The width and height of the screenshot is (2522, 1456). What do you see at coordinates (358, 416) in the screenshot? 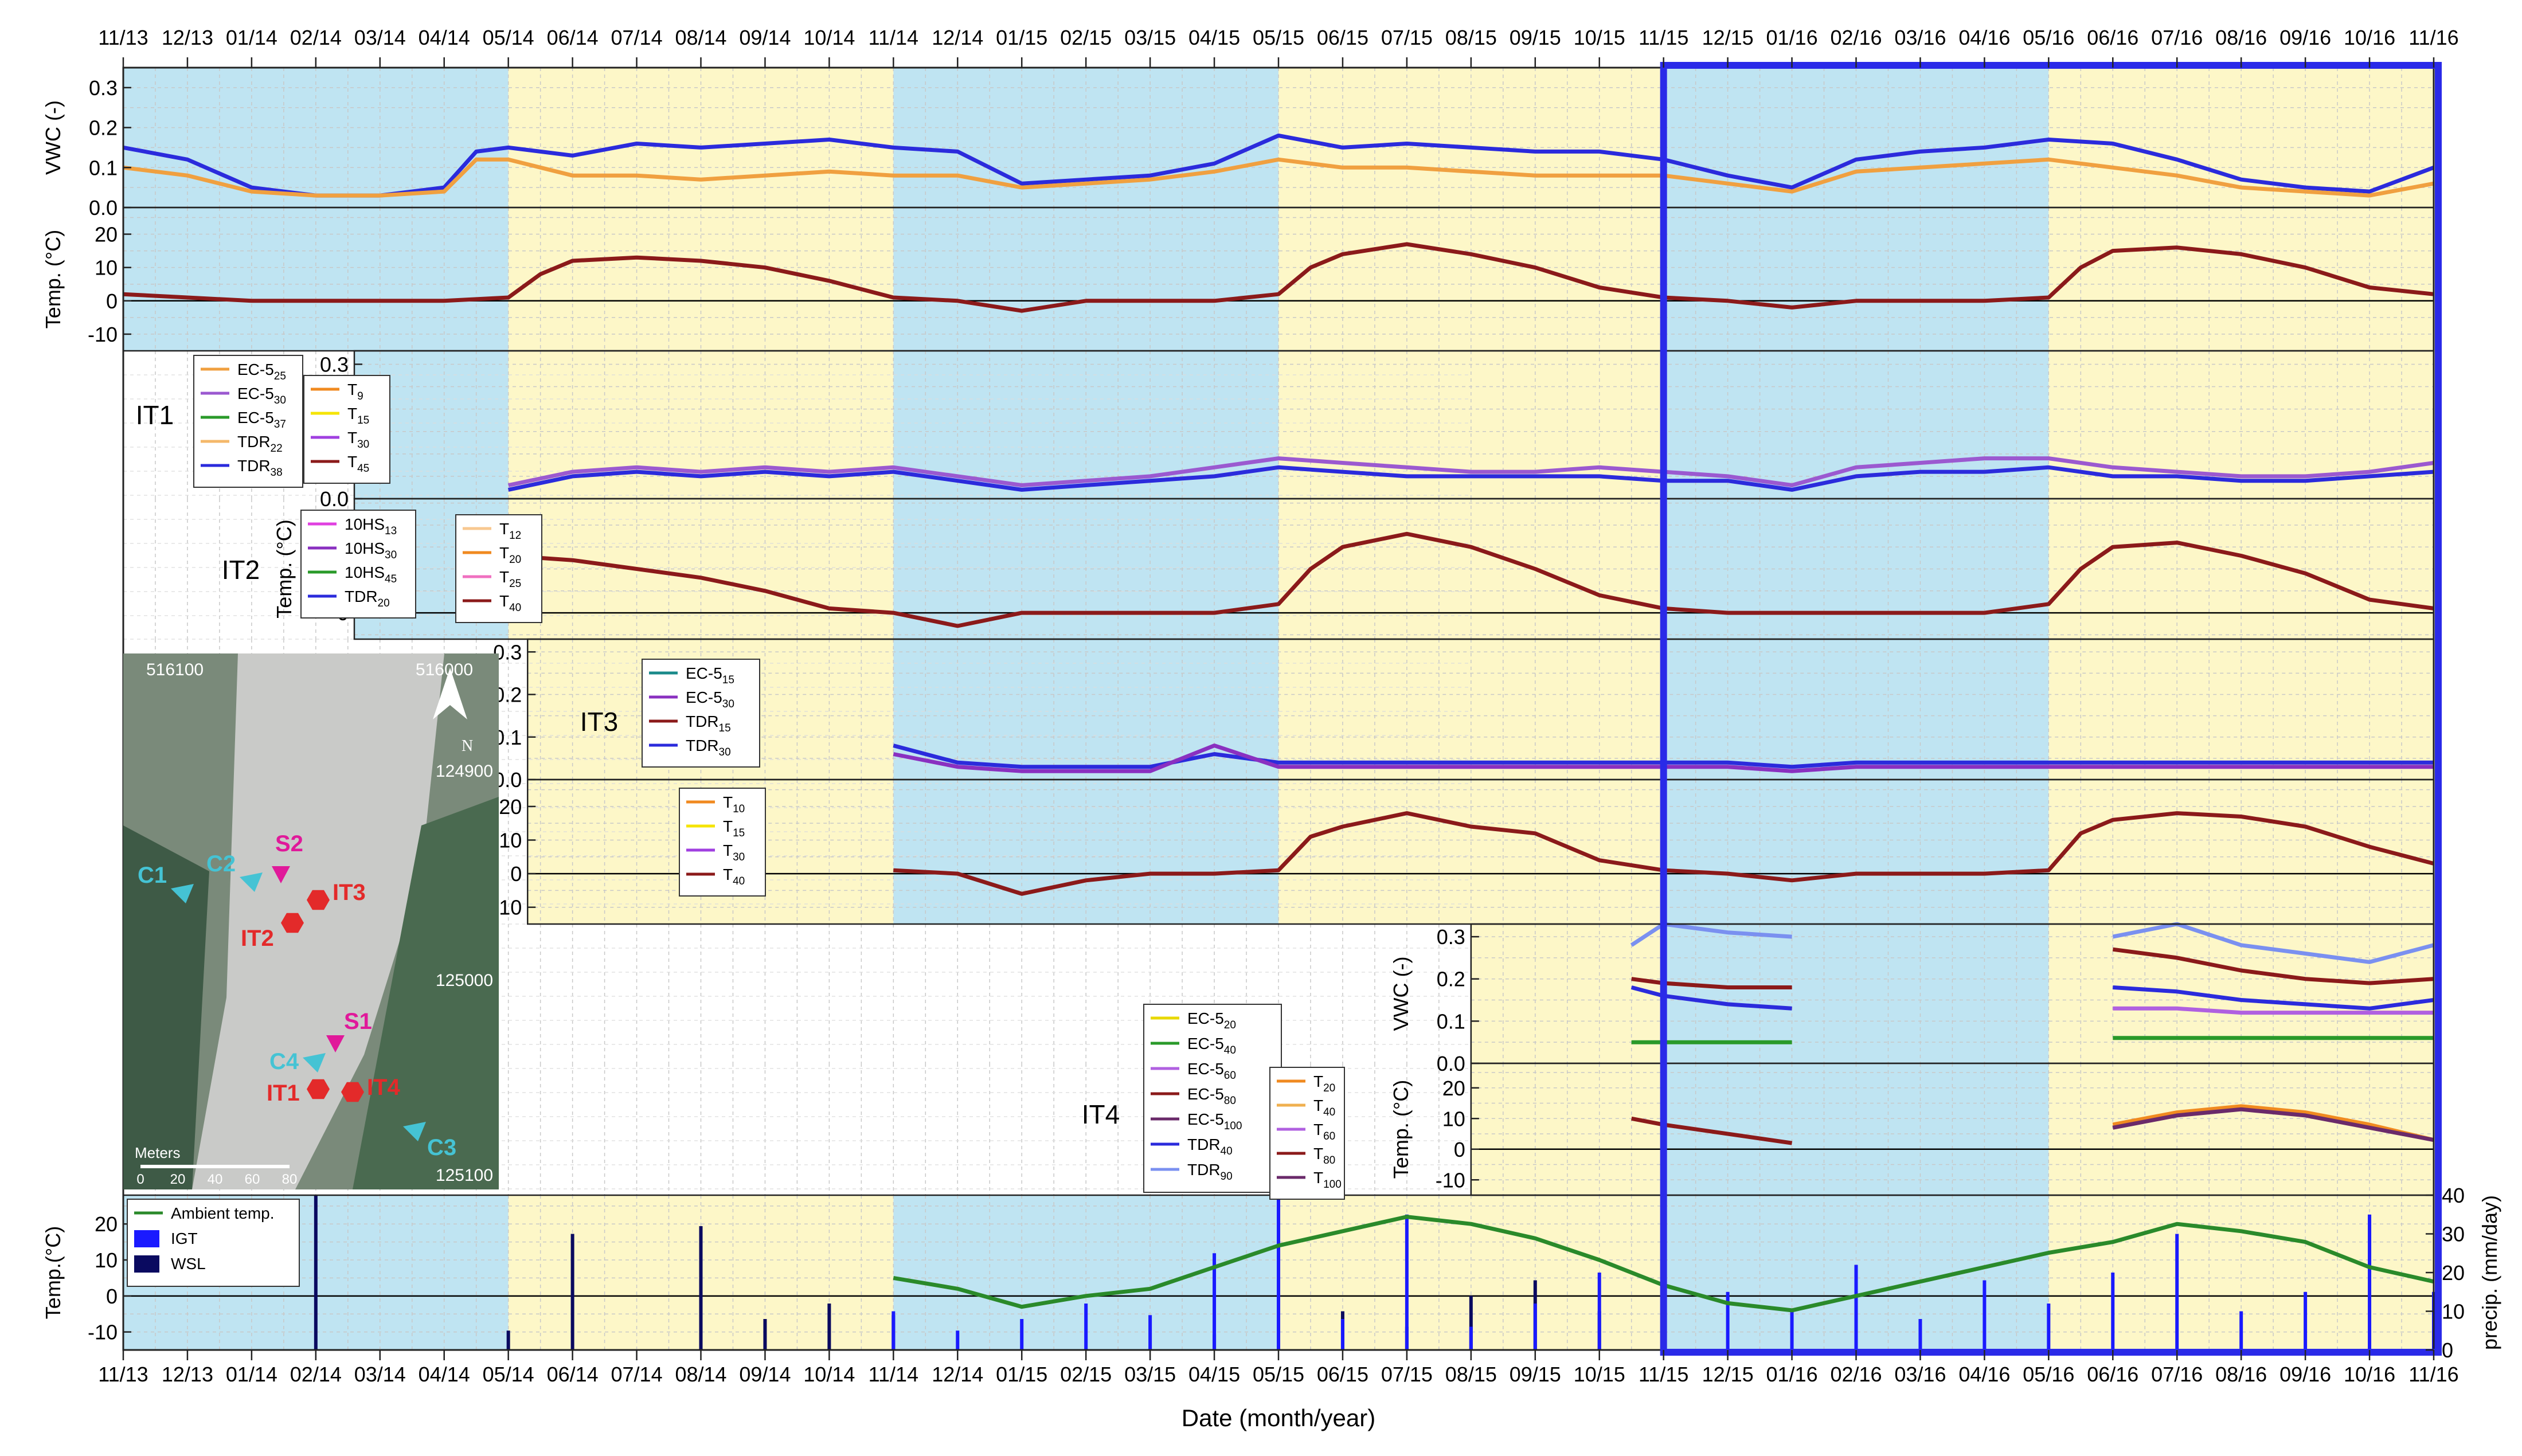
I see `legend-label: T15` at bounding box center [358, 416].